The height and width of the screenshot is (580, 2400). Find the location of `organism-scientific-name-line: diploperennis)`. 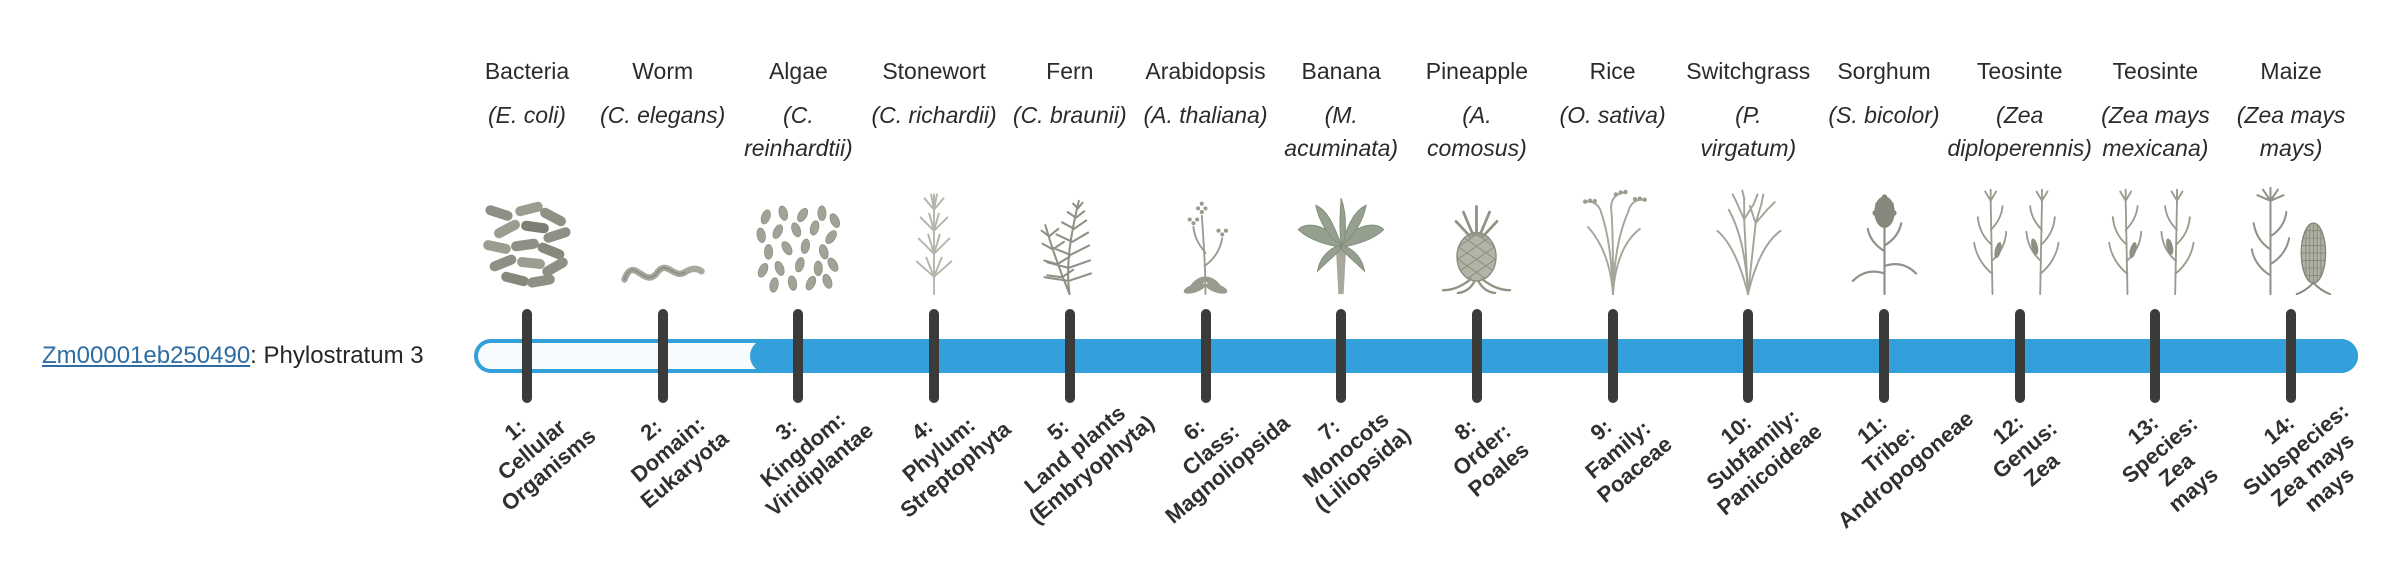

organism-scientific-name-line: diploperennis) is located at coordinates (2019, 148).